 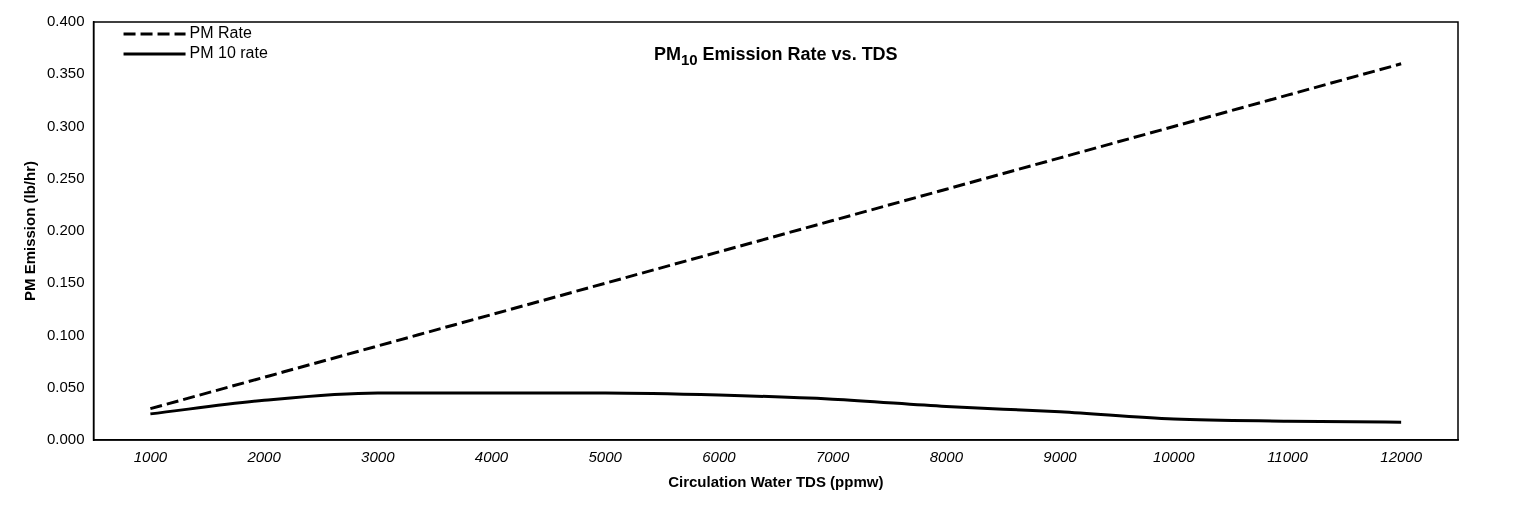 I want to click on text: PM$_{10}$ Emission Rate vs. TDS, so click(x=775, y=56).